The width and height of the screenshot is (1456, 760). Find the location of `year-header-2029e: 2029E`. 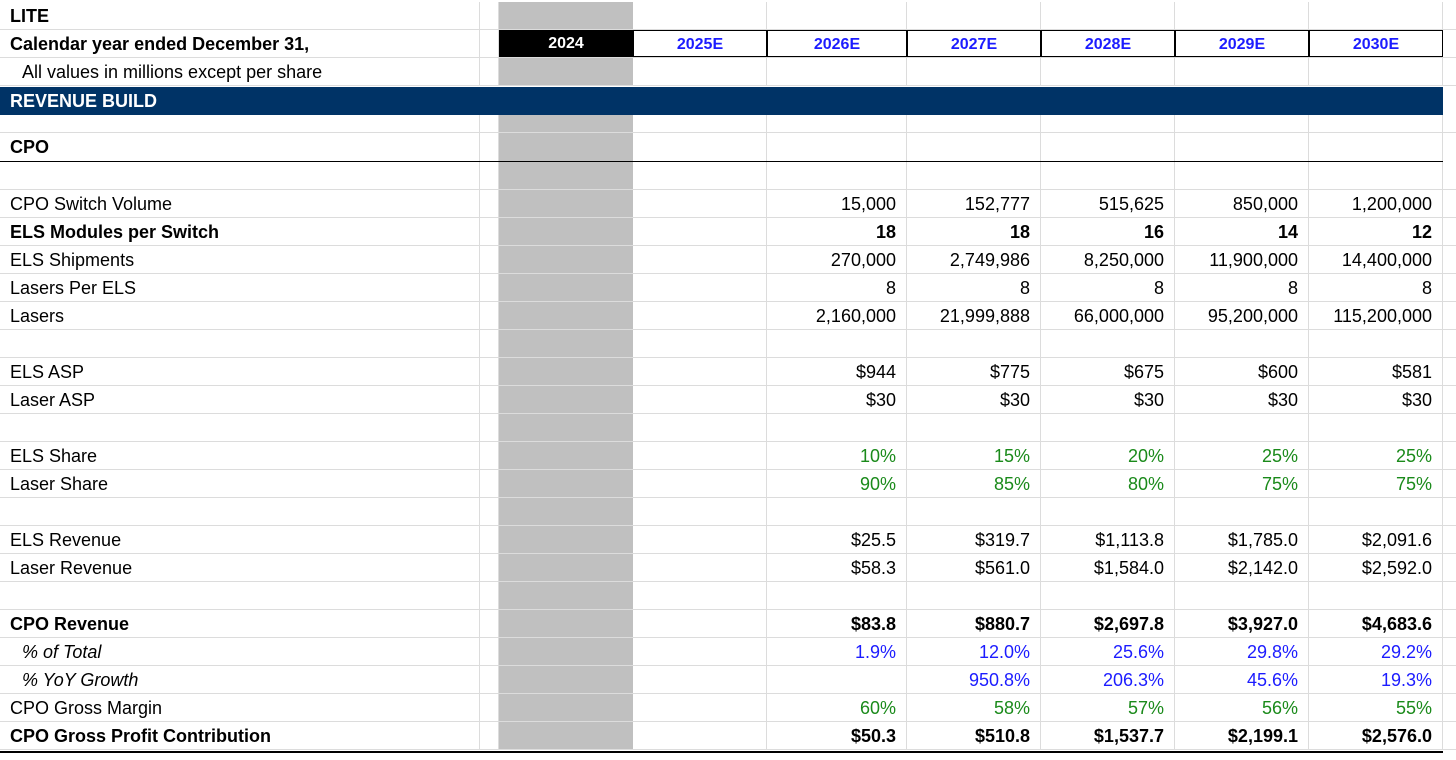

year-header-2029e: 2029E is located at coordinates (1242, 43).